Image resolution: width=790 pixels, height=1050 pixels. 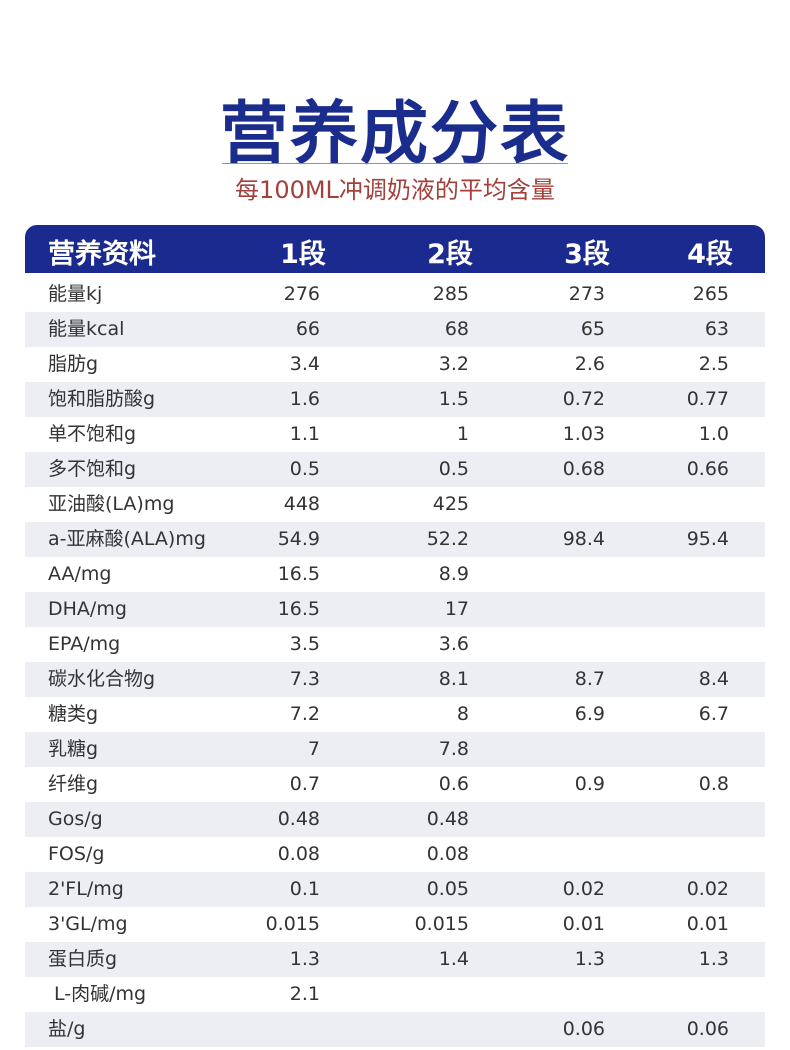 I want to click on row-label: 糖类g, so click(x=73, y=714).